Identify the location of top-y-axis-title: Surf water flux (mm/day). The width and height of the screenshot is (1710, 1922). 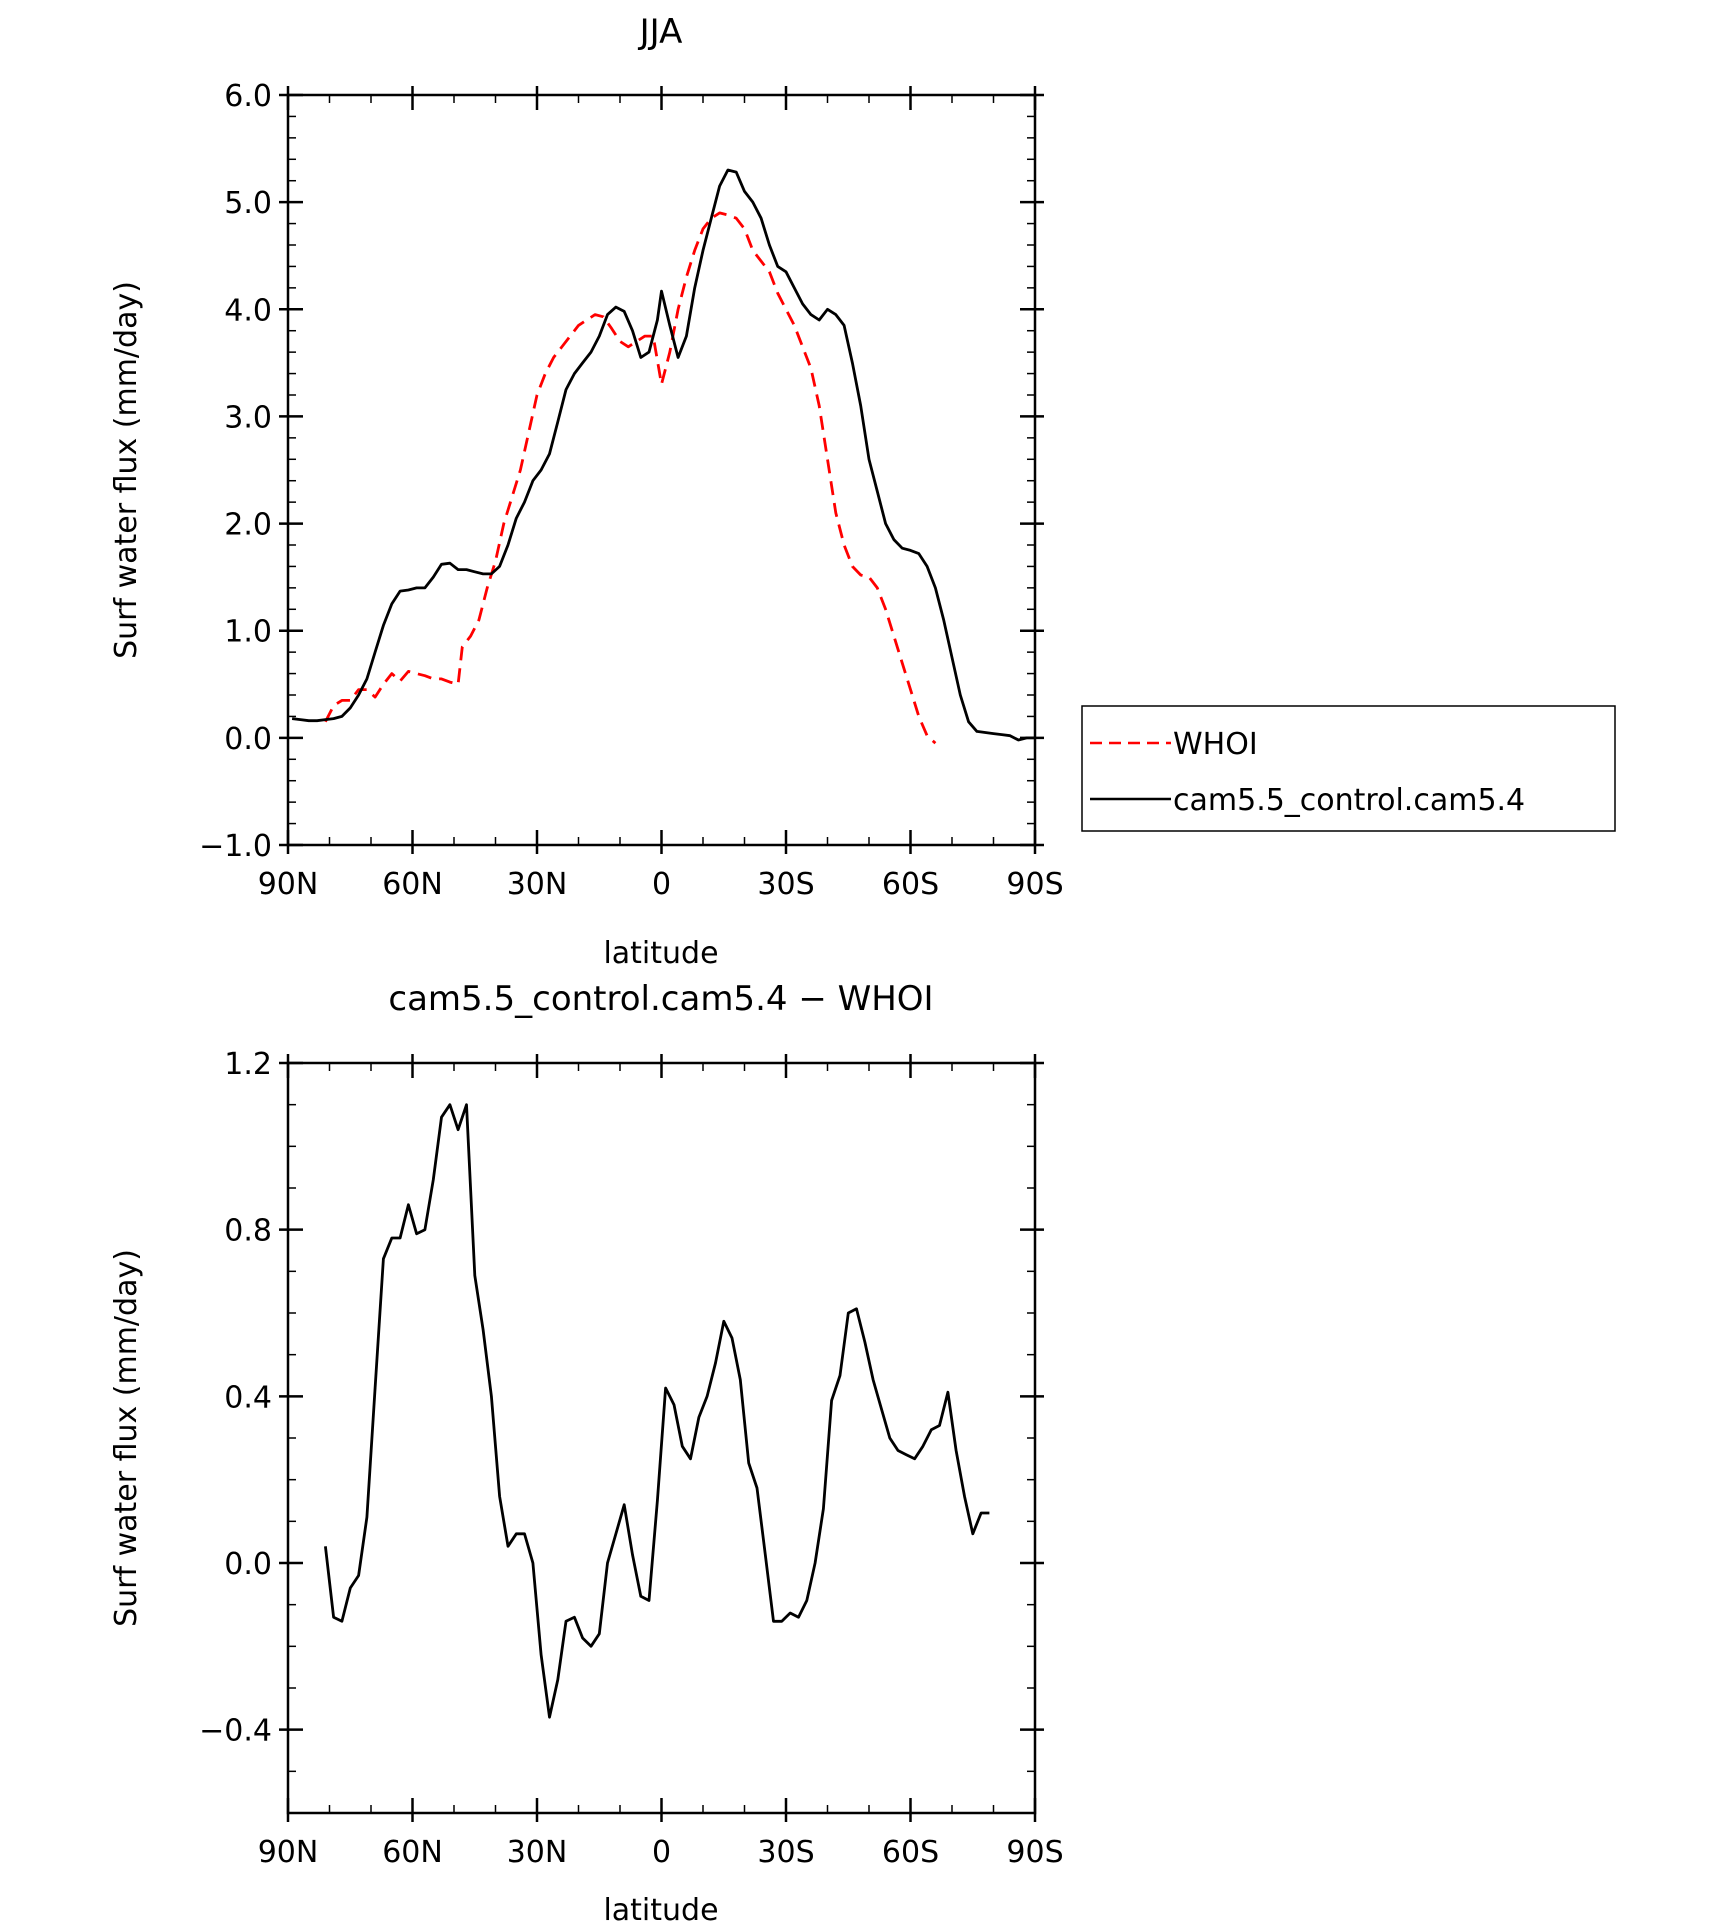
(126, 470).